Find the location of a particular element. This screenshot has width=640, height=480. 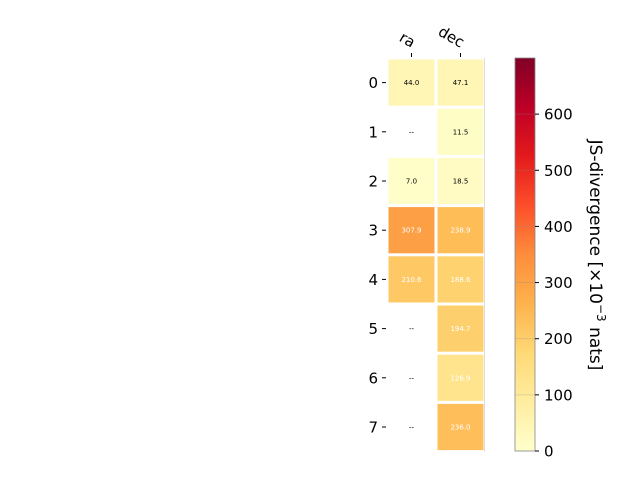

cell-value-label: 126.9 is located at coordinates (460, 378).